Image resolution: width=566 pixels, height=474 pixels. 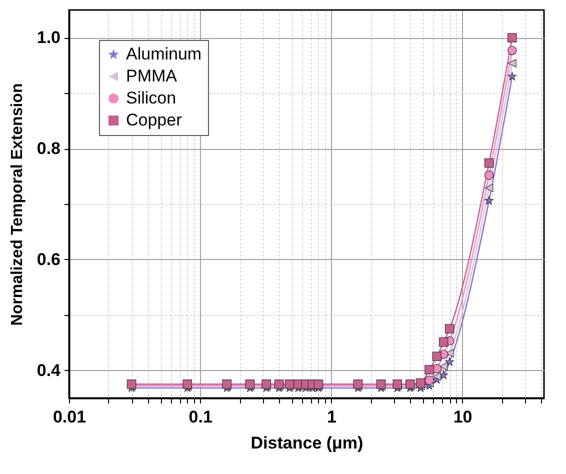 What do you see at coordinates (48, 148) in the screenshot?
I see `y-tick-label: 0.8` at bounding box center [48, 148].